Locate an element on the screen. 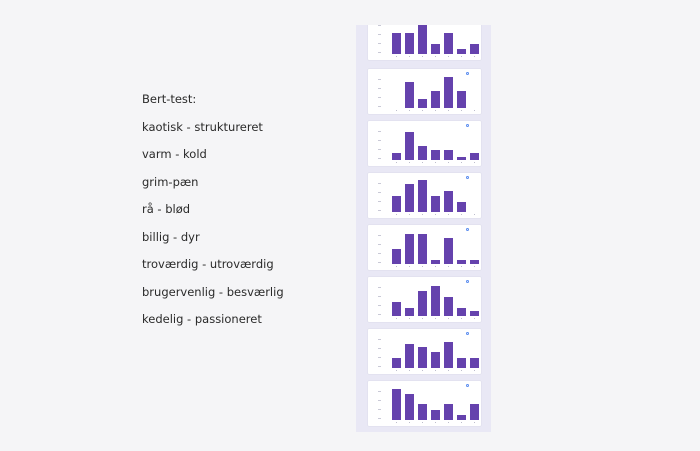 Image resolution: width=700 pixels, height=451 pixels. labels-heading: Bert-test: is located at coordinates (169, 99).